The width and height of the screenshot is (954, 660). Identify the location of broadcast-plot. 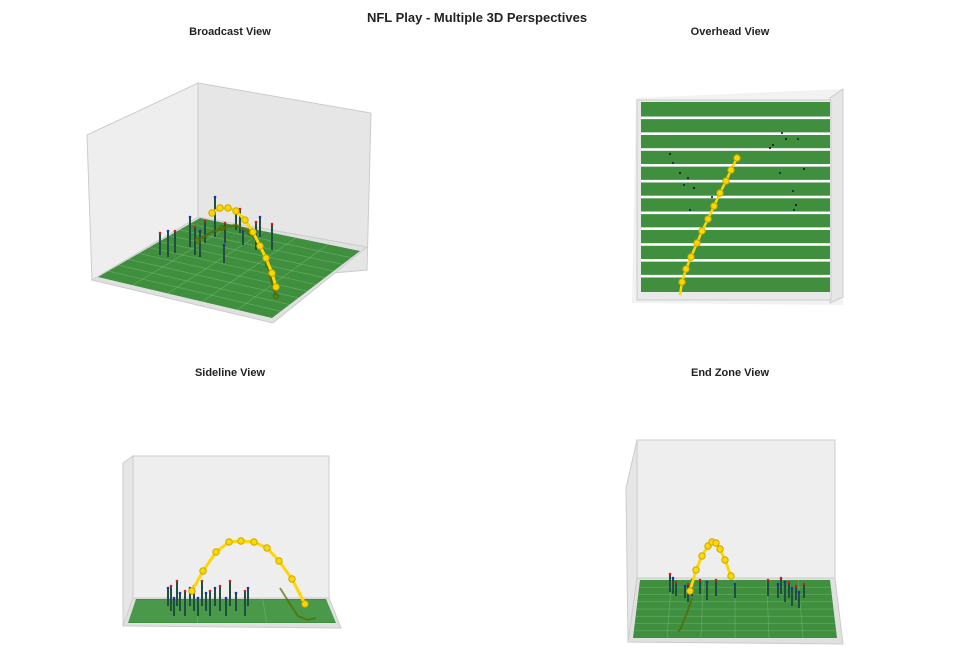
(229, 203).